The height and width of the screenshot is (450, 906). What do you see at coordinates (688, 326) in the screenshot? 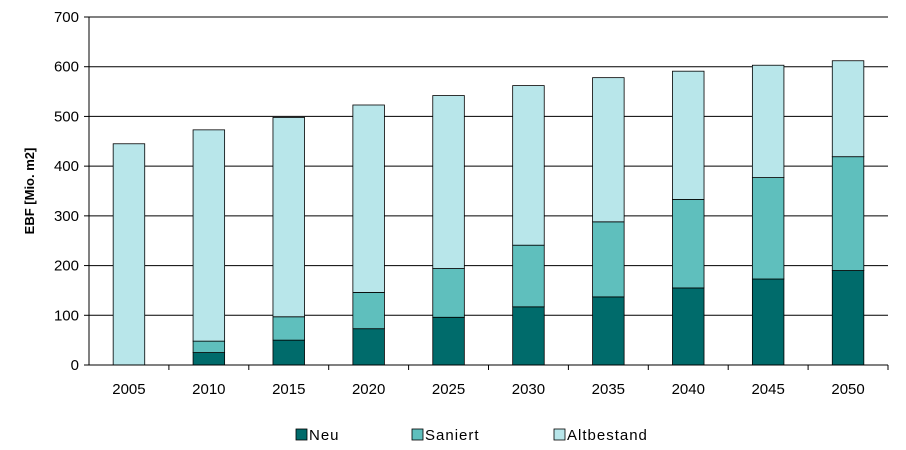
I see `bar-segment-neu-2040` at bounding box center [688, 326].